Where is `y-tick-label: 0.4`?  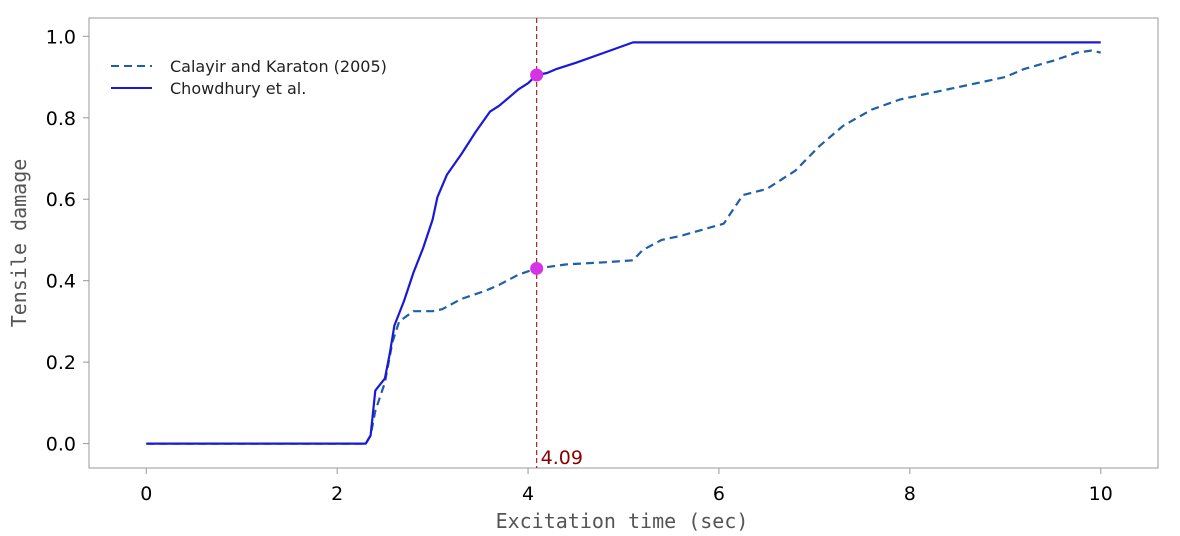
y-tick-label: 0.4 is located at coordinates (61, 282).